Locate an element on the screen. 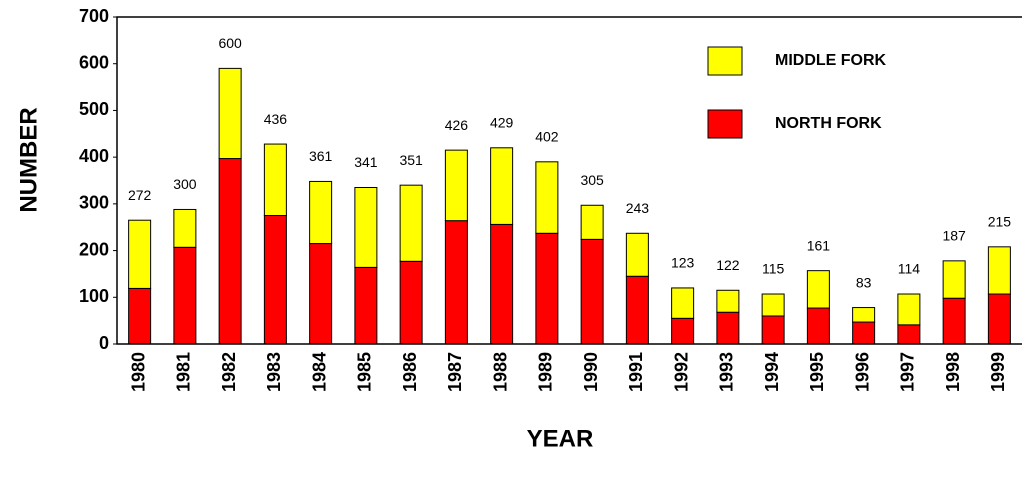 The height and width of the screenshot is (485, 1027). x-tick-label: 1992 is located at coordinates (681, 372).